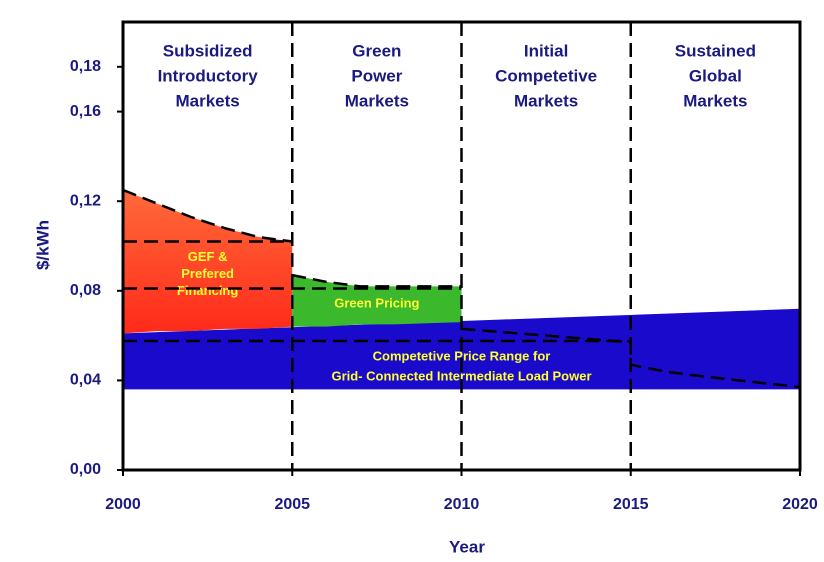 Image resolution: width=824 pixels, height=562 pixels. Describe the element at coordinates (85, 66) in the screenshot. I see `y-tick-label: 0,18` at that location.